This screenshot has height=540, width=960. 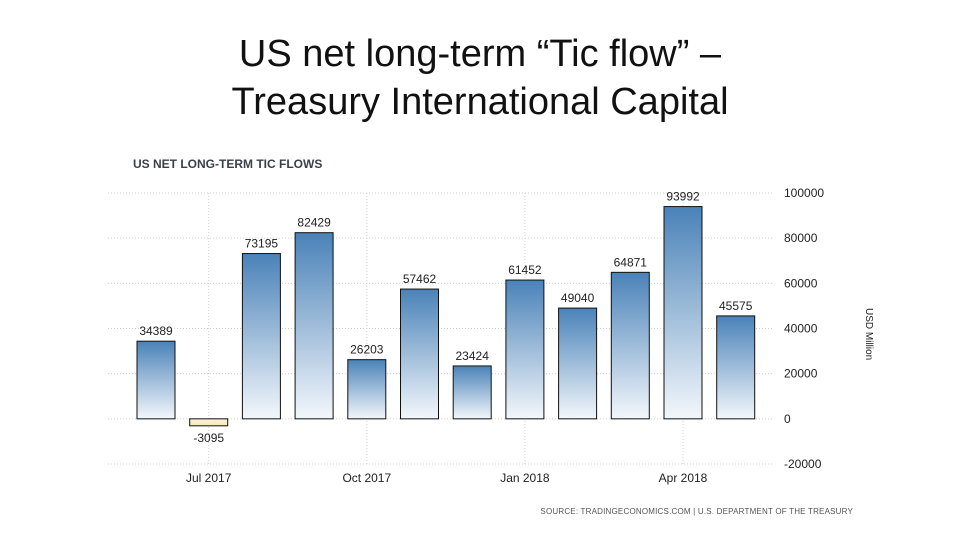 What do you see at coordinates (262, 244) in the screenshot?
I see `data-label: 73195` at bounding box center [262, 244].